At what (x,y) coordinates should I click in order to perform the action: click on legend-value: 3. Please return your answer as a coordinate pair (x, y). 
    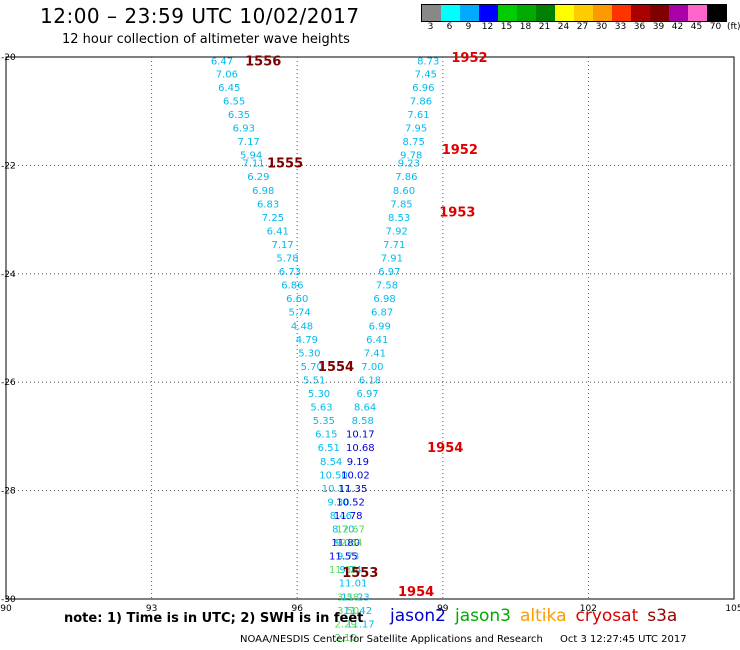
    Looking at the image, I should click on (430, 27).